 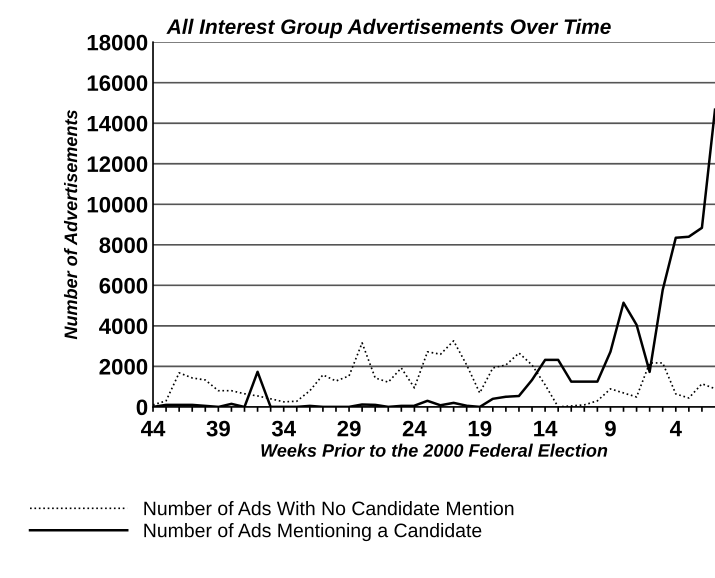 What do you see at coordinates (329, 508) in the screenshot?
I see `legend-label: Number of Ads With No Candidate Mention` at bounding box center [329, 508].